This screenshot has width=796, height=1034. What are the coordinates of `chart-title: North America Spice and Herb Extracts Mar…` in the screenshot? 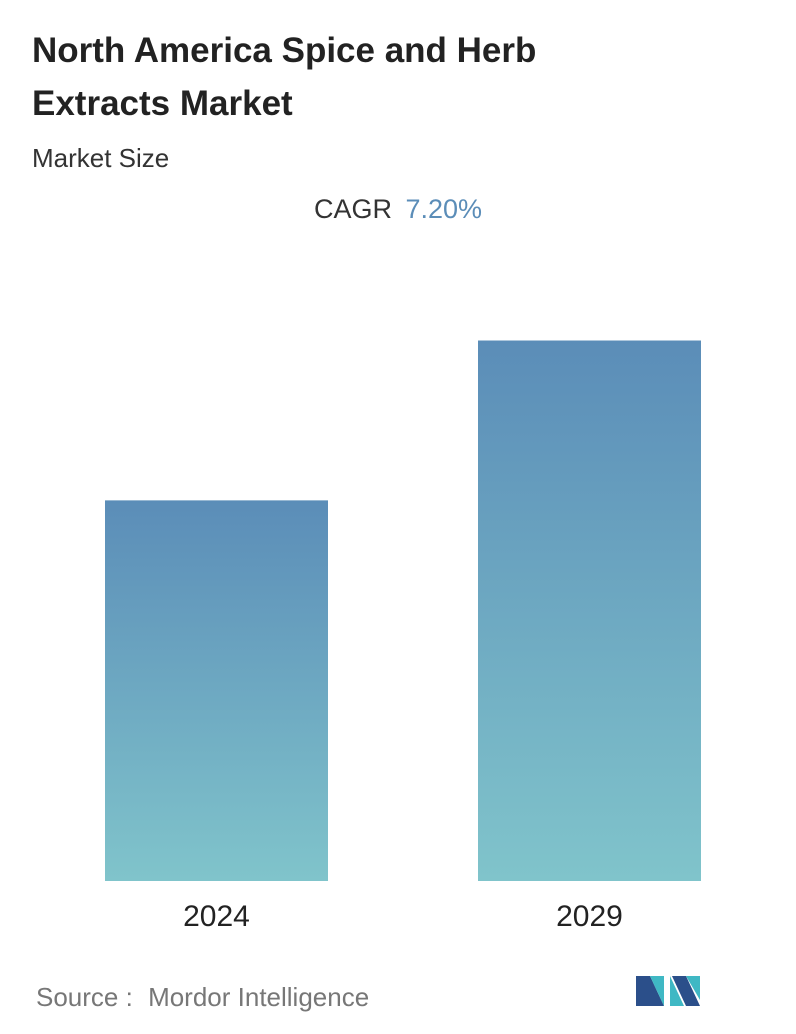 It's located at (284, 77).